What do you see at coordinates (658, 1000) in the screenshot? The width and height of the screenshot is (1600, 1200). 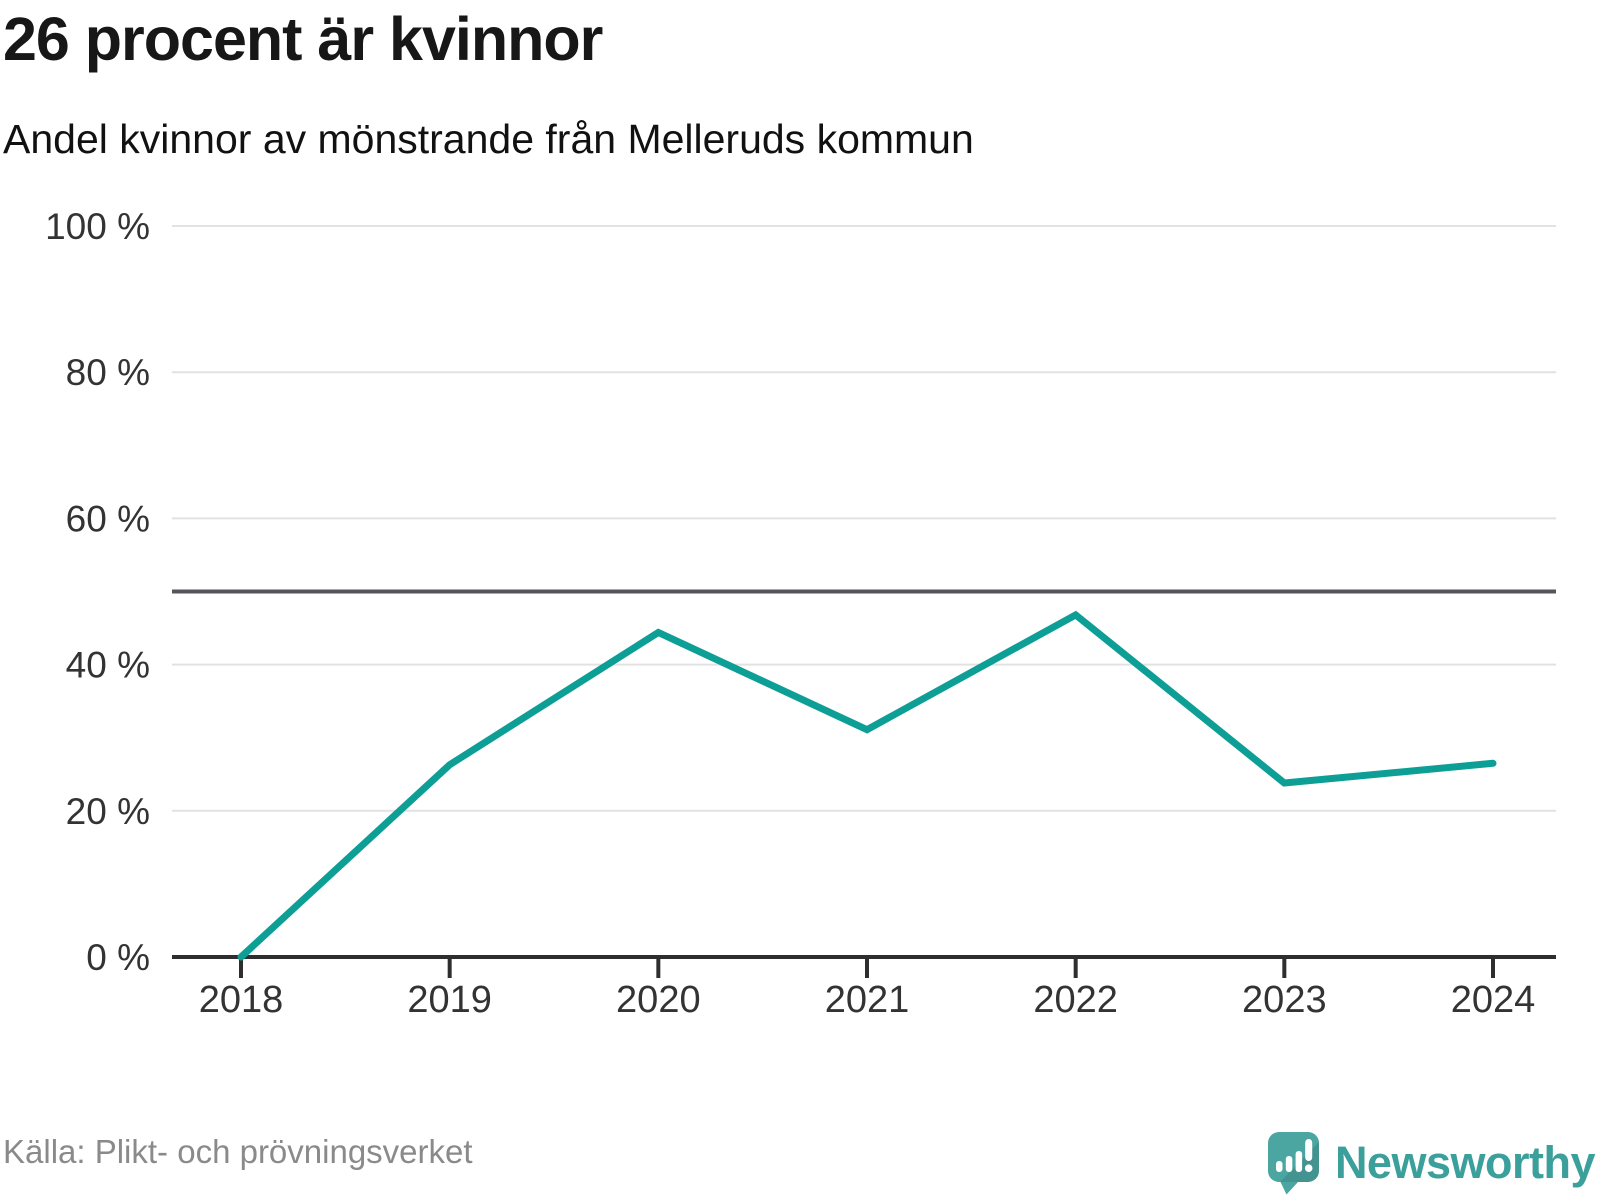 I see `x-axis-tick-label: 2020` at bounding box center [658, 1000].